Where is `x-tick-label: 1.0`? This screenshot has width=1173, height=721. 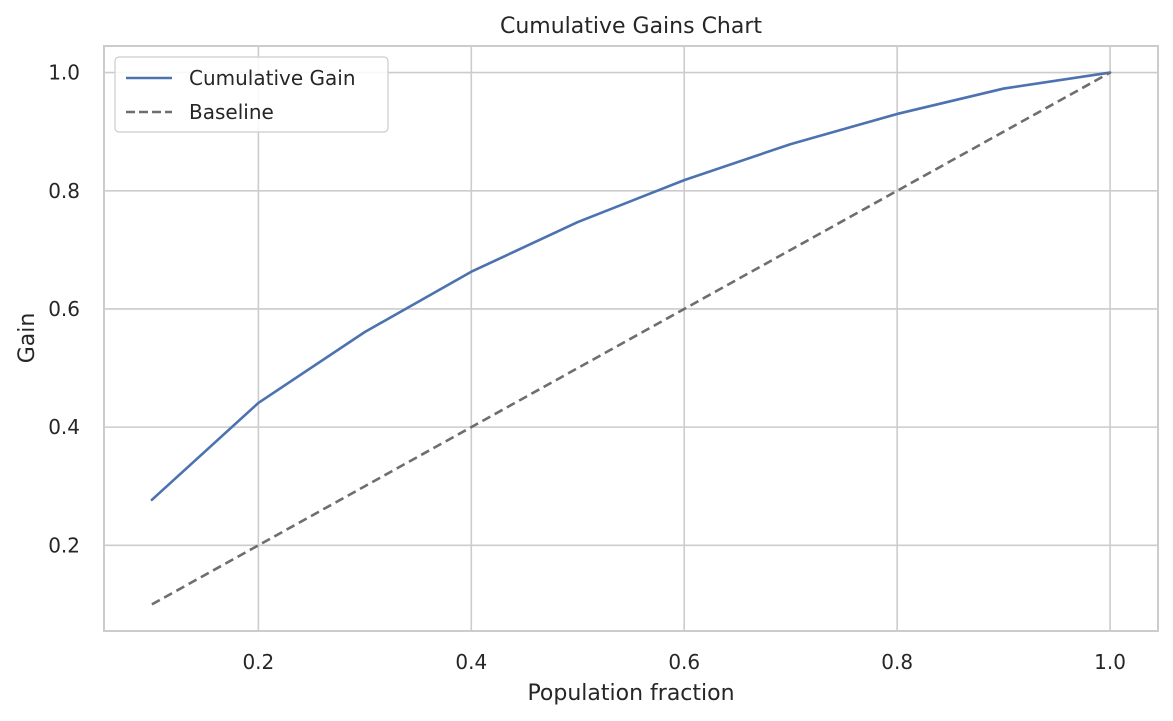 x-tick-label: 1.0 is located at coordinates (1110, 662).